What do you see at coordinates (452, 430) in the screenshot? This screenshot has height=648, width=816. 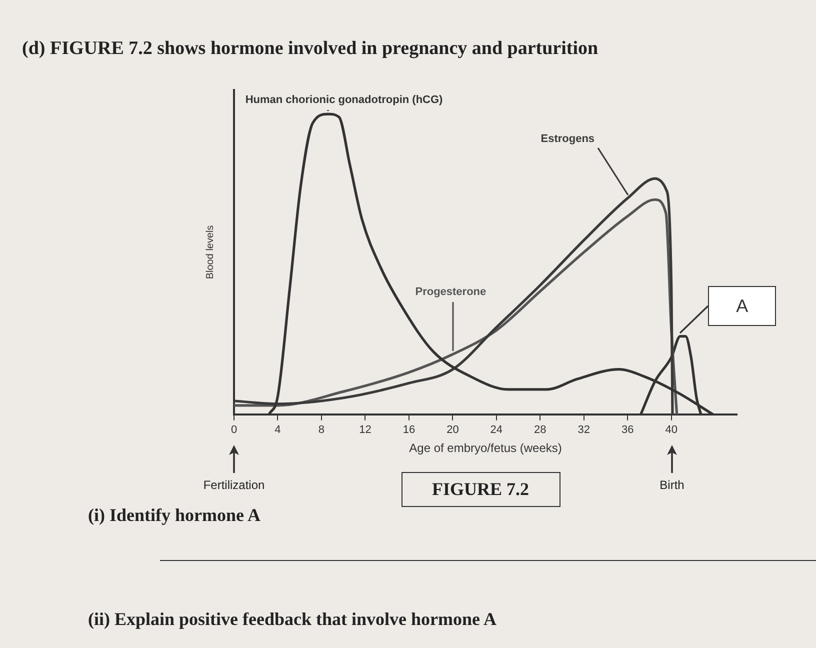 I see `x-tick-label: 20` at bounding box center [452, 430].